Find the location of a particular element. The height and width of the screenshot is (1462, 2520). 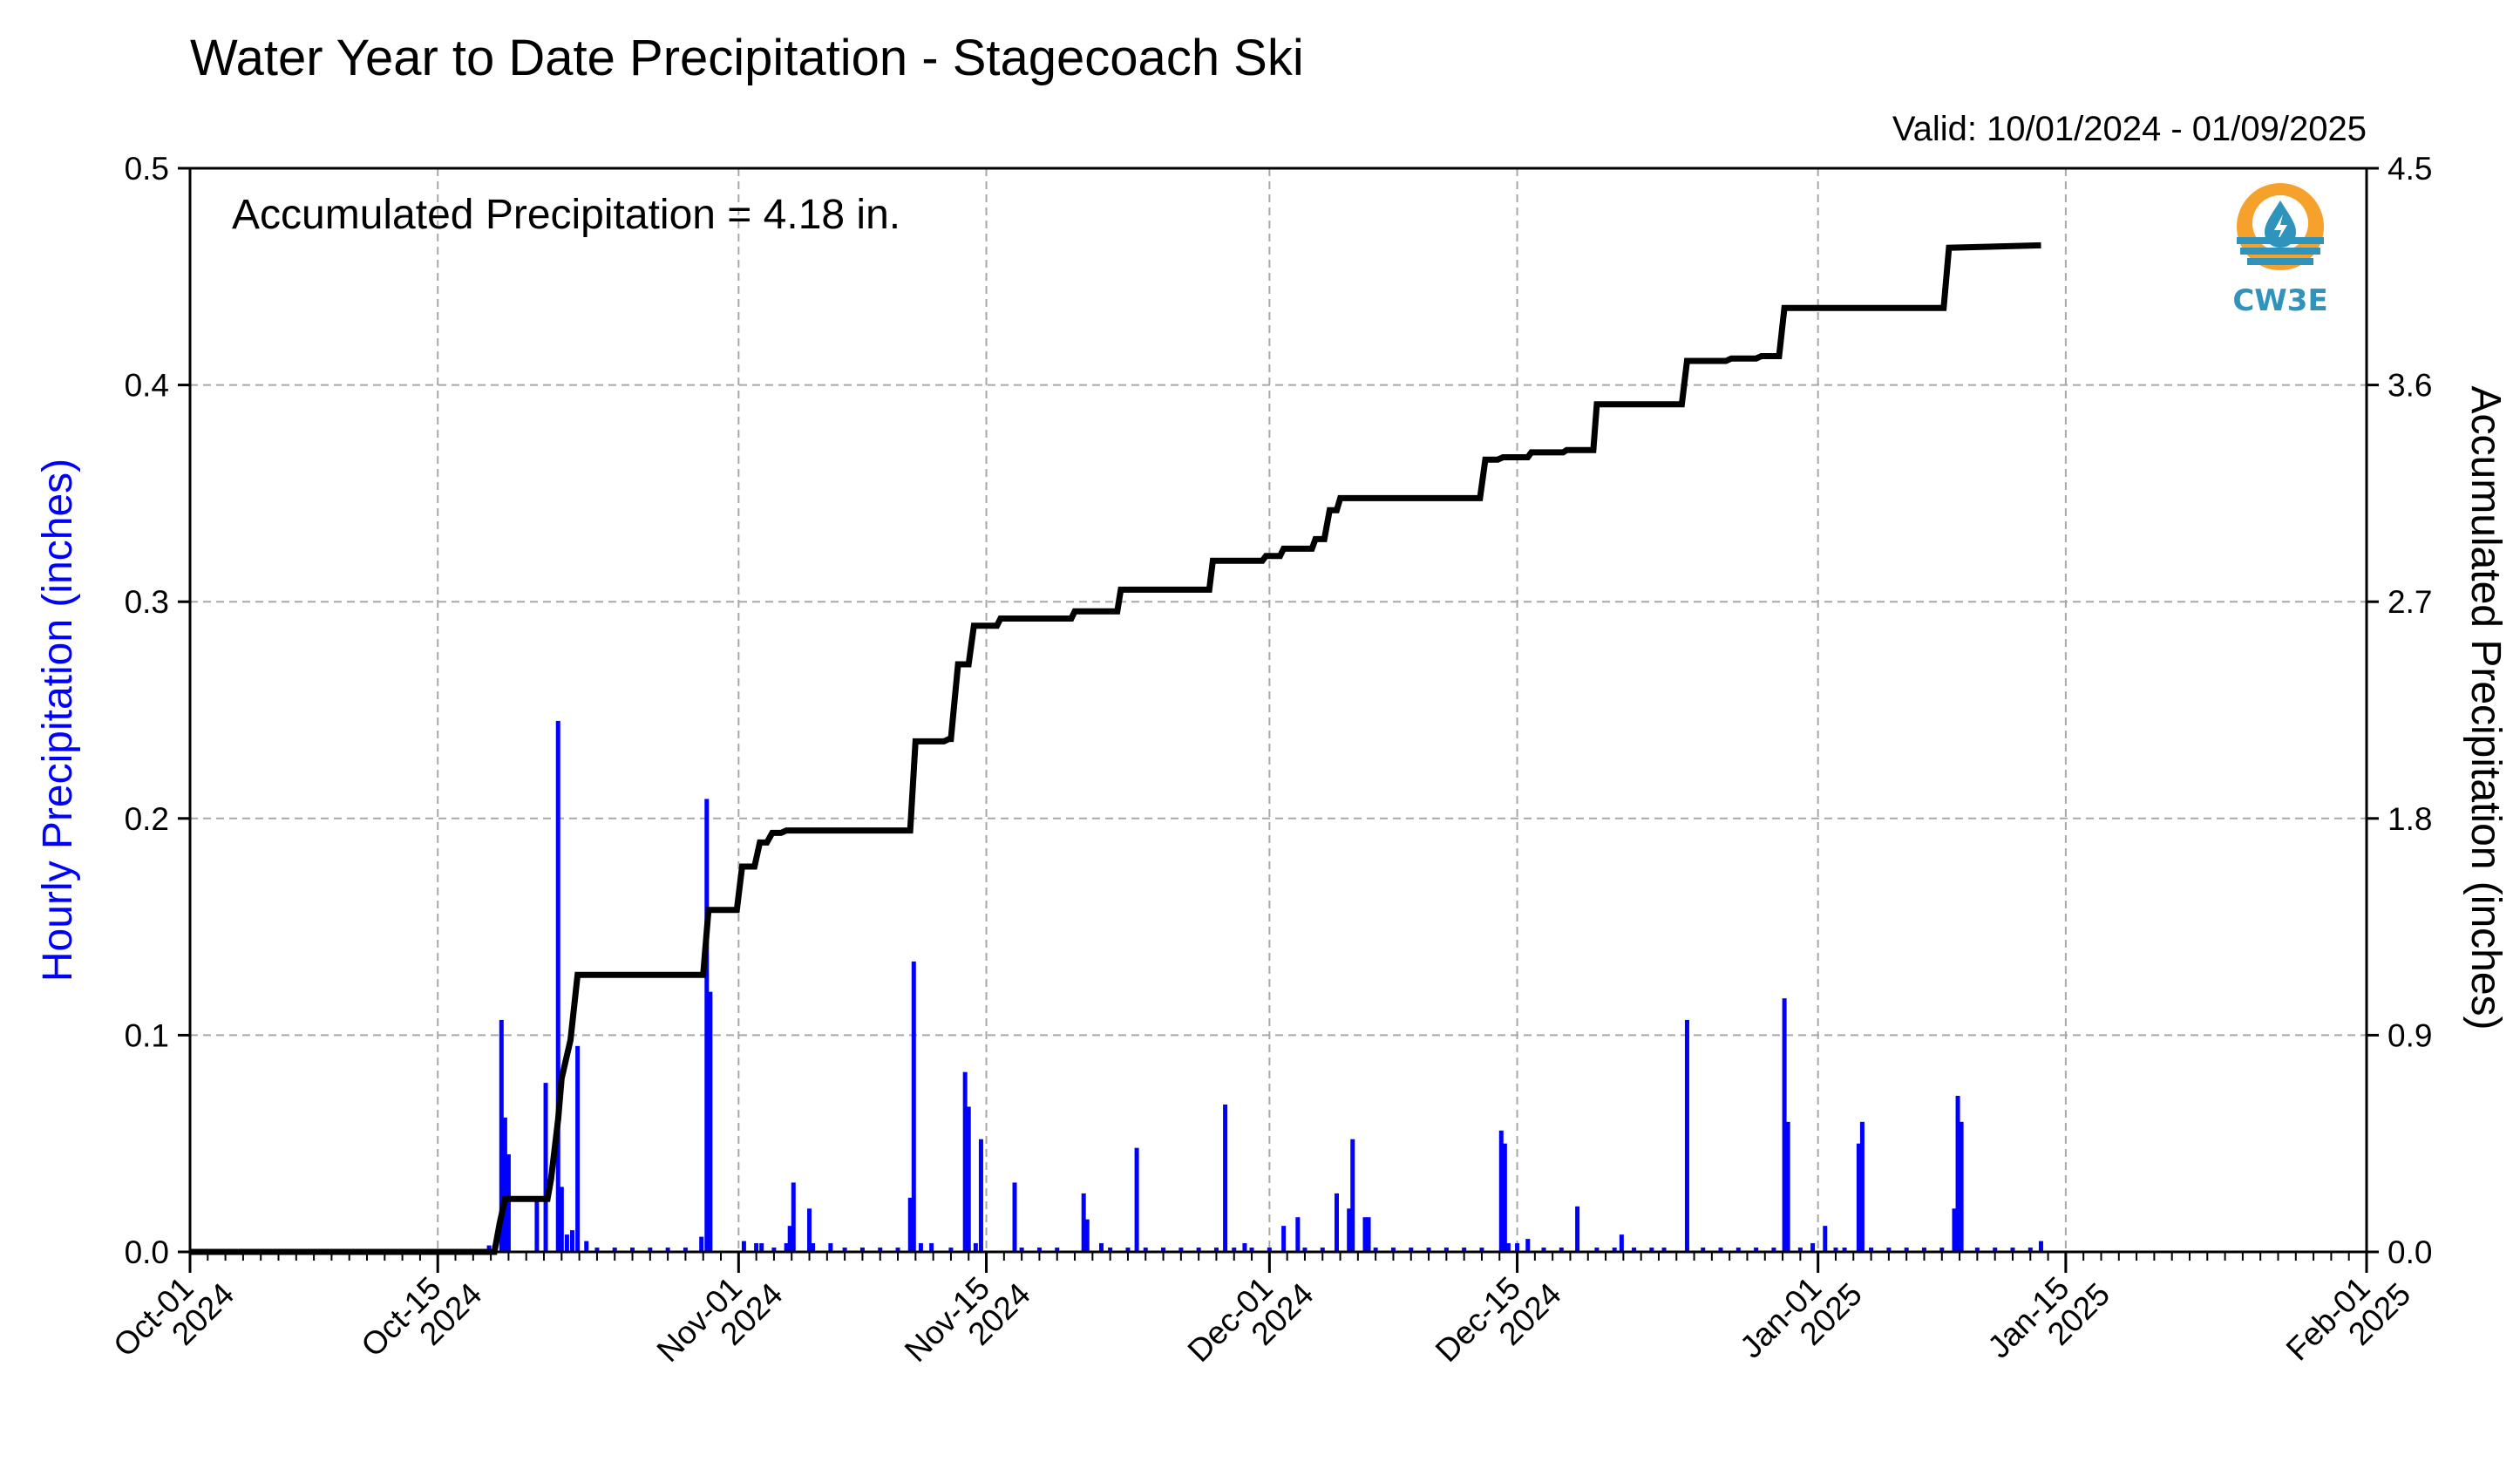

right-tick-label: 3.6 is located at coordinates (2410, 386).